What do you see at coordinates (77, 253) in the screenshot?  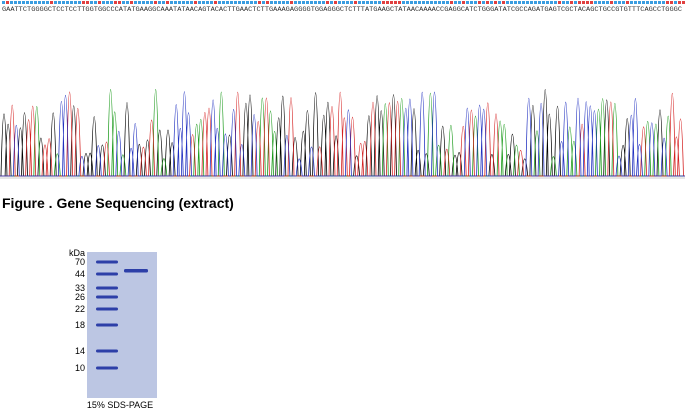 I see `gel-unit: kDa` at bounding box center [77, 253].